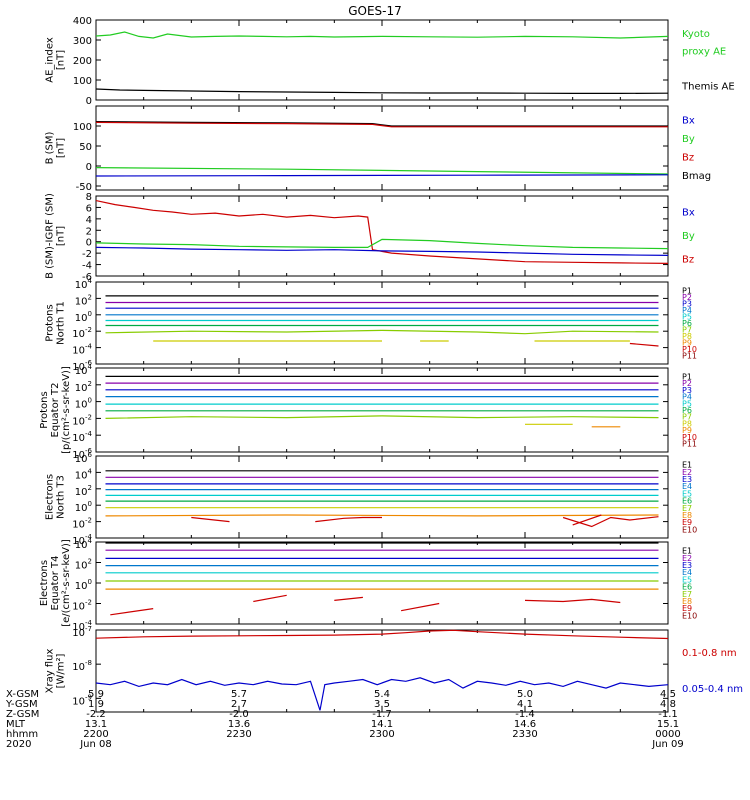 Image resolution: width=750 pixels, height=800 pixels. Describe the element at coordinates (50, 322) in the screenshot. I see `y-axis-label: Protons` at that location.